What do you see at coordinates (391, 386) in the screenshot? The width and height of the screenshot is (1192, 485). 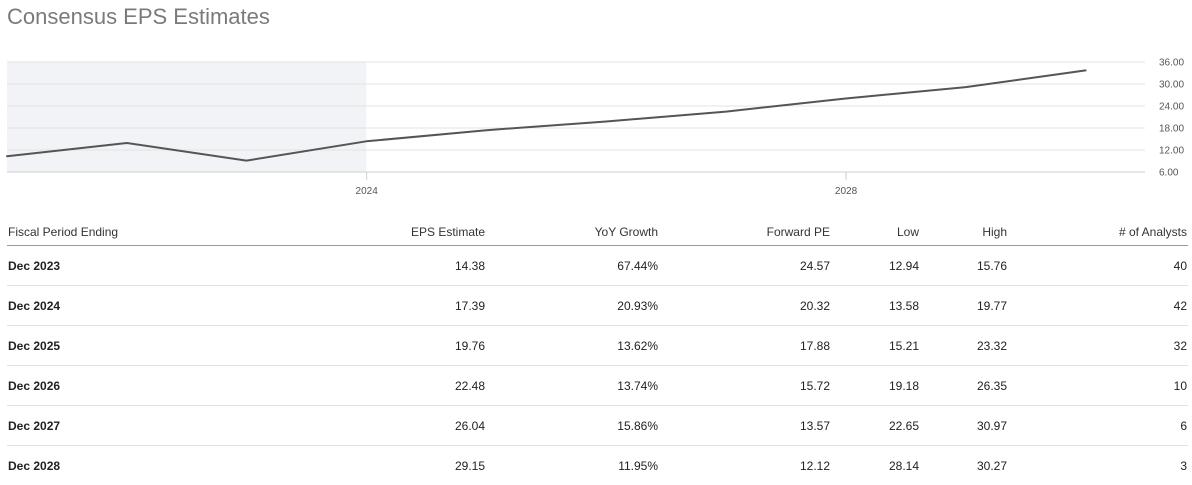 I see `eps-estimate-cell: 22.48` at bounding box center [391, 386].